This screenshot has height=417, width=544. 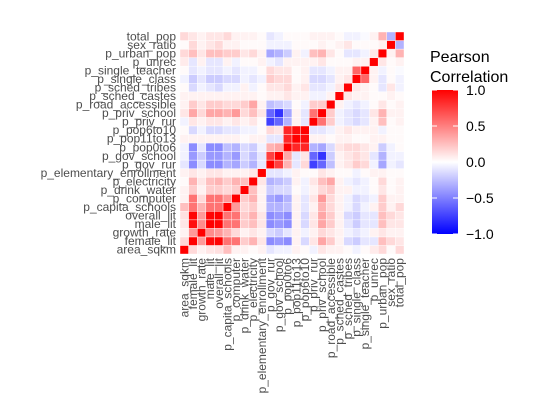 I want to click on heatmap-cell-p_urban_pop-p_pop0to6, so click(x=288, y=53).